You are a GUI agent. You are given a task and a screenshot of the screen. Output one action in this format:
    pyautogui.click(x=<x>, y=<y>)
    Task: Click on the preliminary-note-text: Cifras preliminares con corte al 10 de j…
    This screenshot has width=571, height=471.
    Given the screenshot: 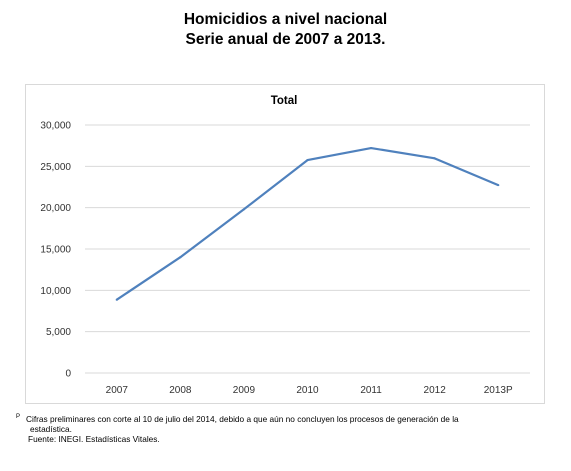 What is the action you would take?
    pyautogui.click(x=242, y=418)
    